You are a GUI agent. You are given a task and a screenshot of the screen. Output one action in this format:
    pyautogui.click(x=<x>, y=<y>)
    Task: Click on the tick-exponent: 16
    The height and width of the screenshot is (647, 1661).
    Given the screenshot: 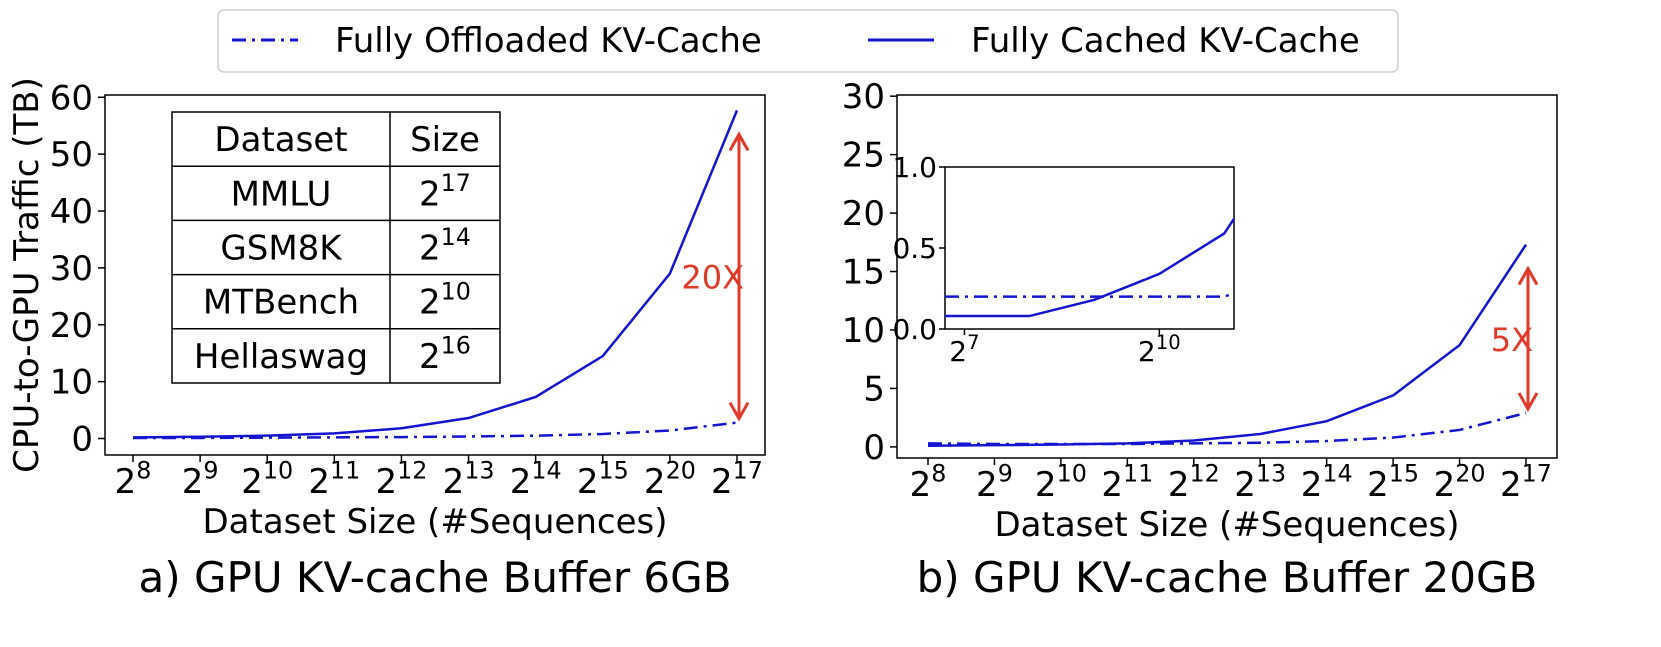 What is the action you would take?
    pyautogui.click(x=456, y=346)
    